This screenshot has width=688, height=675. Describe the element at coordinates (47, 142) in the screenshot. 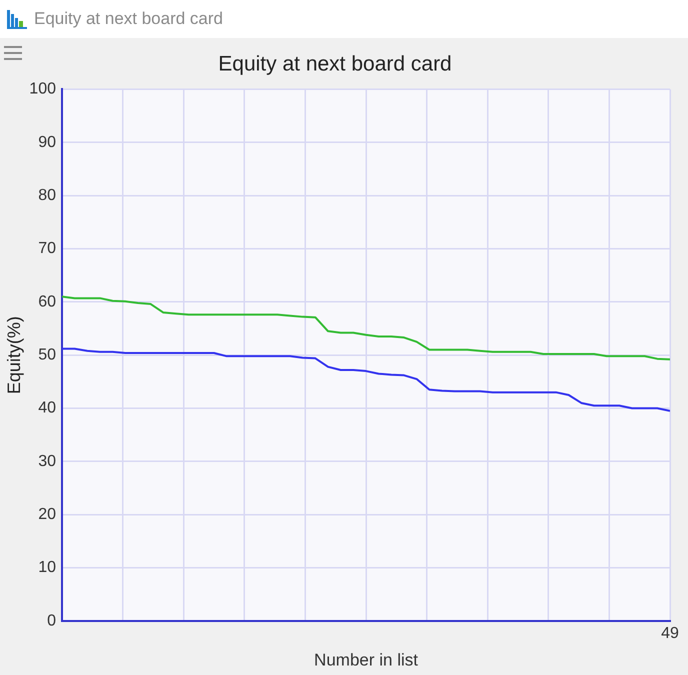

I see `y-tick-label: 90` at that location.